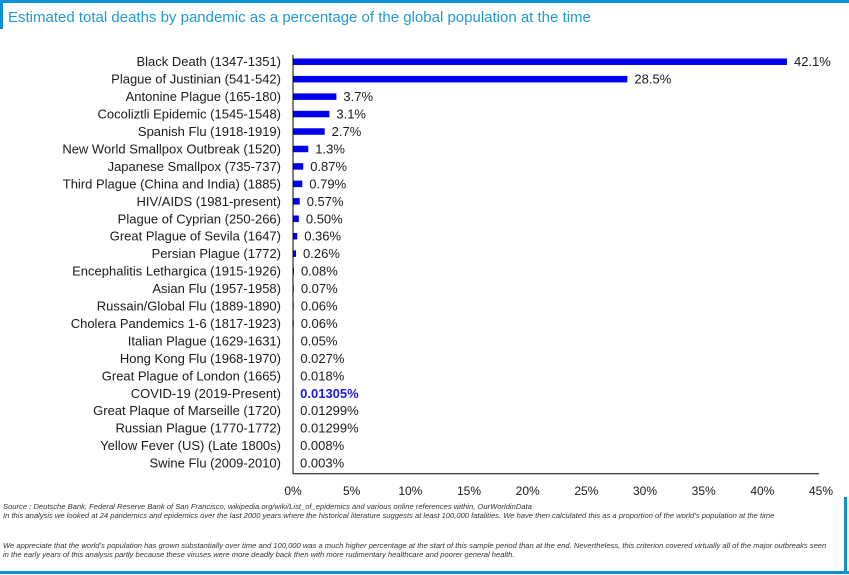 The height and width of the screenshot is (575, 849). I want to click on category-label: New World Smallpox Outbreak (1520), so click(171, 148).